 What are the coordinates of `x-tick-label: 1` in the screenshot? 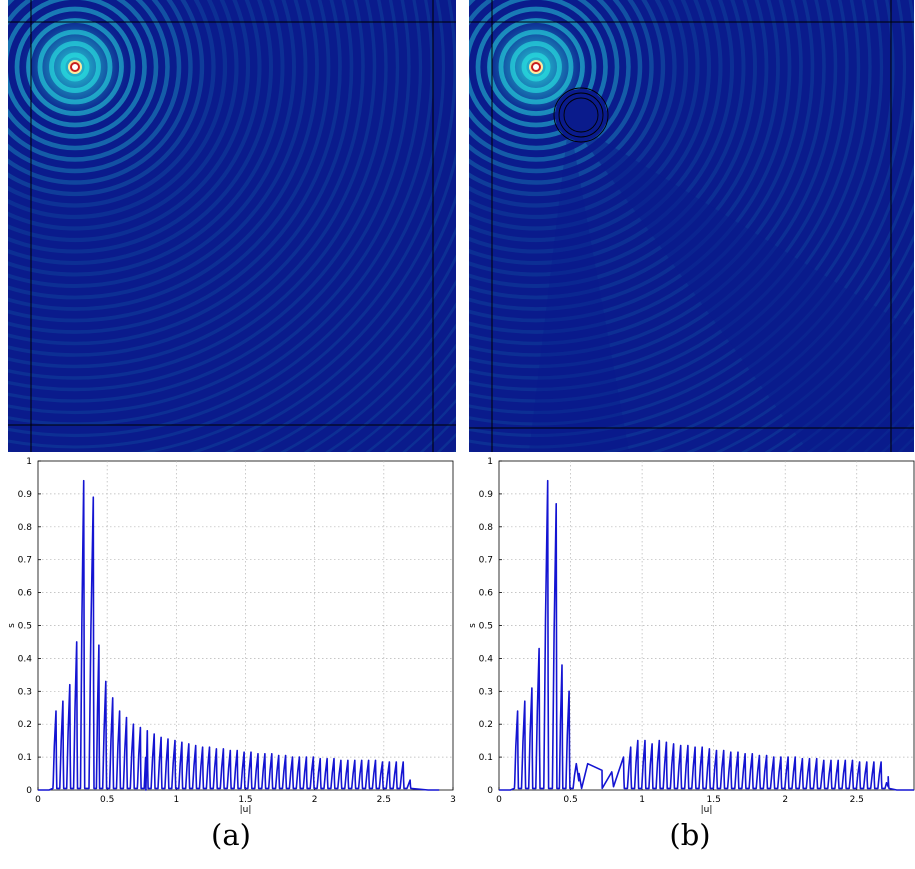 It's located at (176, 800).